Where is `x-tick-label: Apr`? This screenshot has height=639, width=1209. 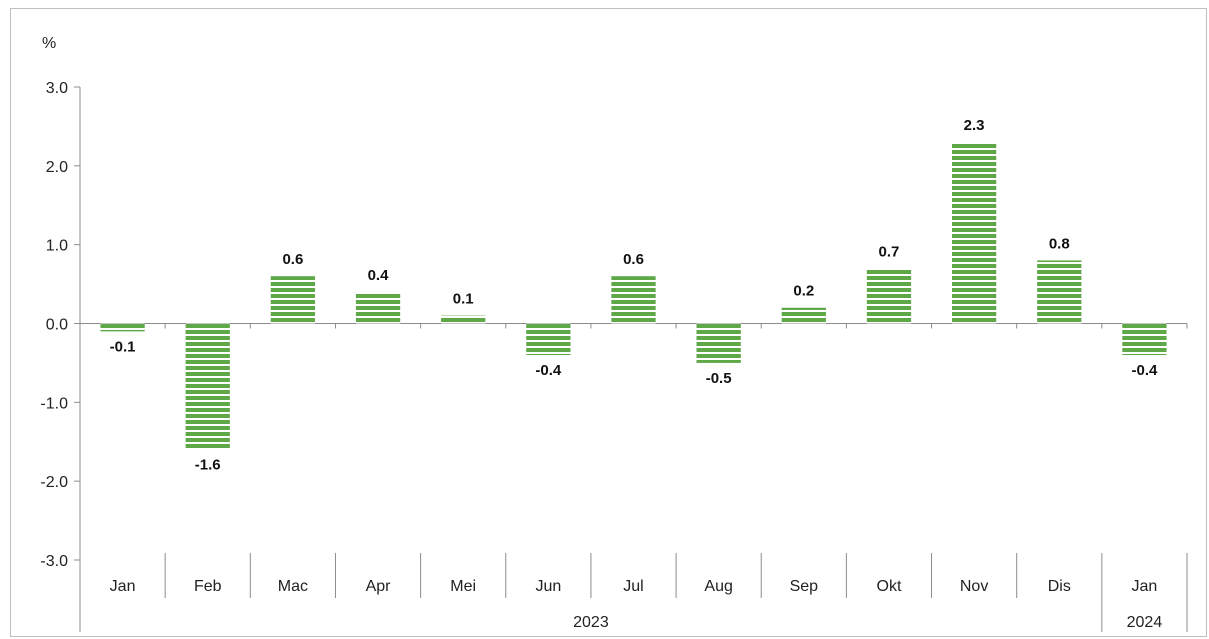 x-tick-label: Apr is located at coordinates (379, 586).